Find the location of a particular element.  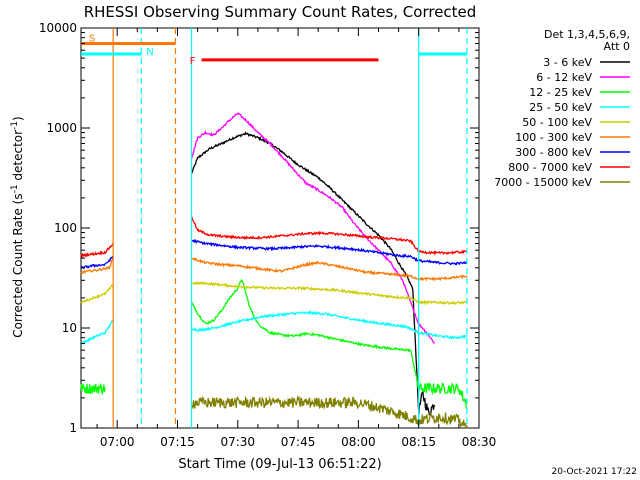

legend-label-5: 100 - 300 keV is located at coordinates (553, 137).